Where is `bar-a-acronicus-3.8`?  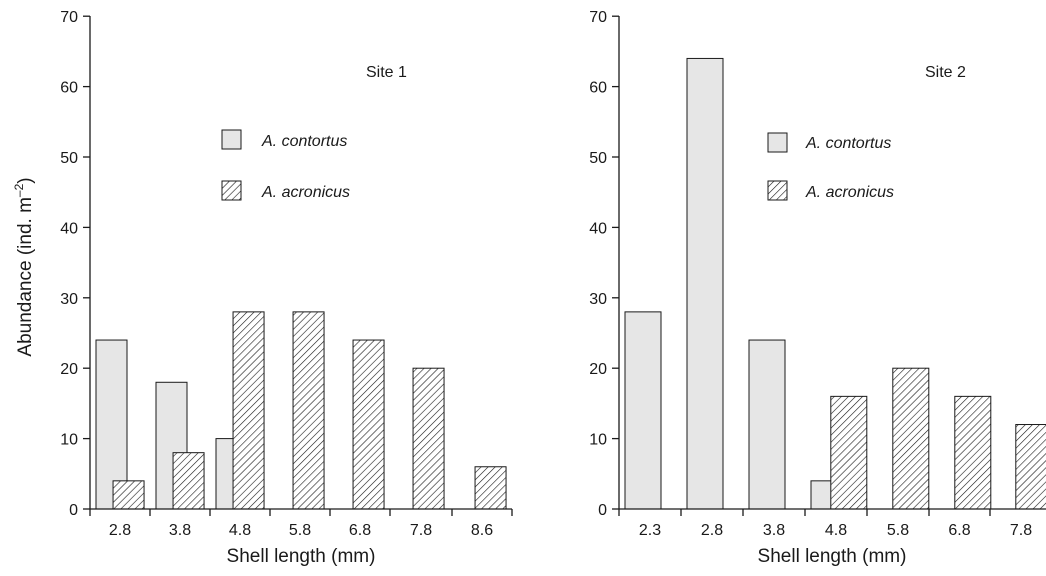
bar-a-acronicus-3.8 is located at coordinates (188, 481).